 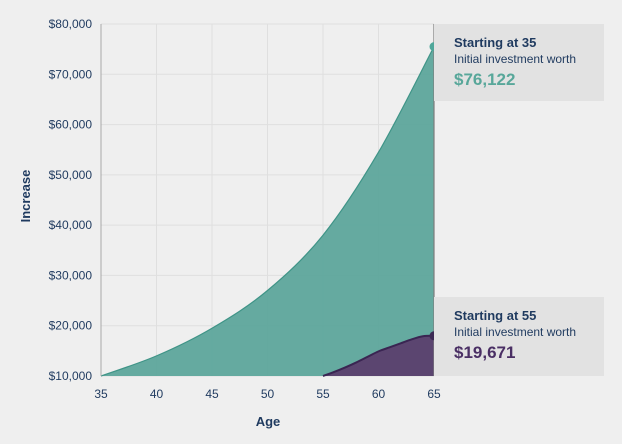 What do you see at coordinates (268, 421) in the screenshot?
I see `x-axis-title: Age` at bounding box center [268, 421].